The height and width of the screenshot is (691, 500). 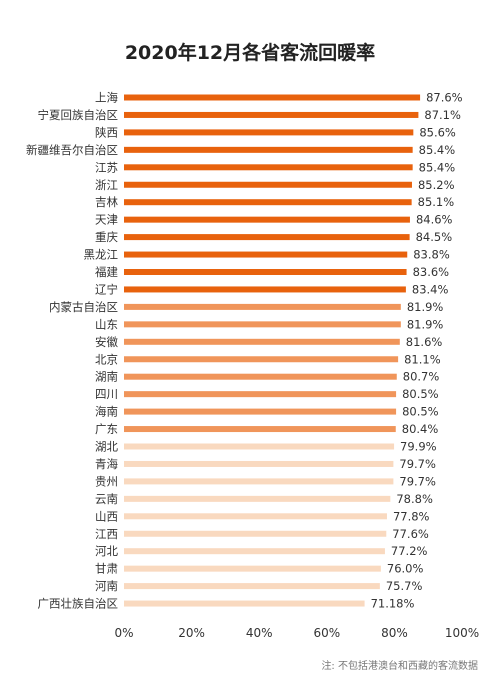 I want to click on category-label: 上海, so click(x=106, y=98).